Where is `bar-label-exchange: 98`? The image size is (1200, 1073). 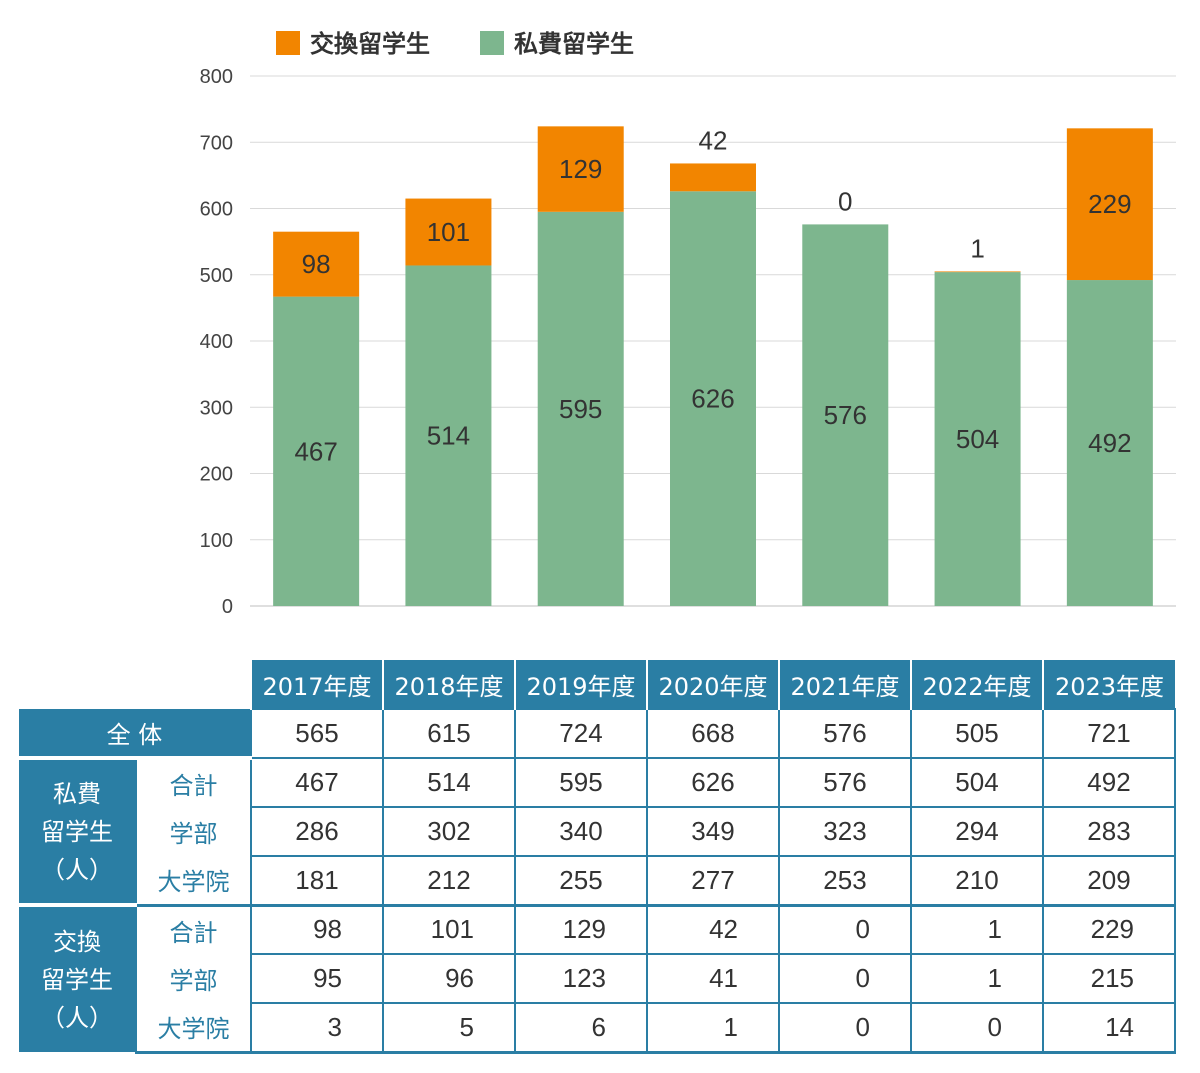 bar-label-exchange: 98 is located at coordinates (316, 264).